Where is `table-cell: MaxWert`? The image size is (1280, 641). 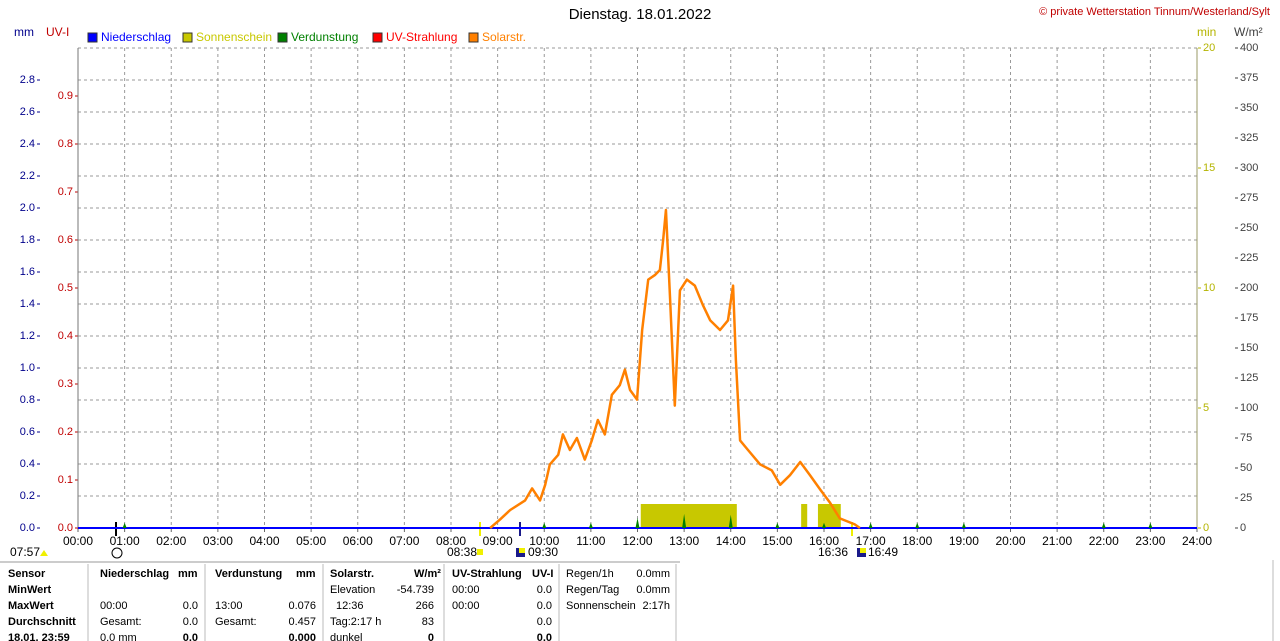
table-cell: MaxWert is located at coordinates (31, 606).